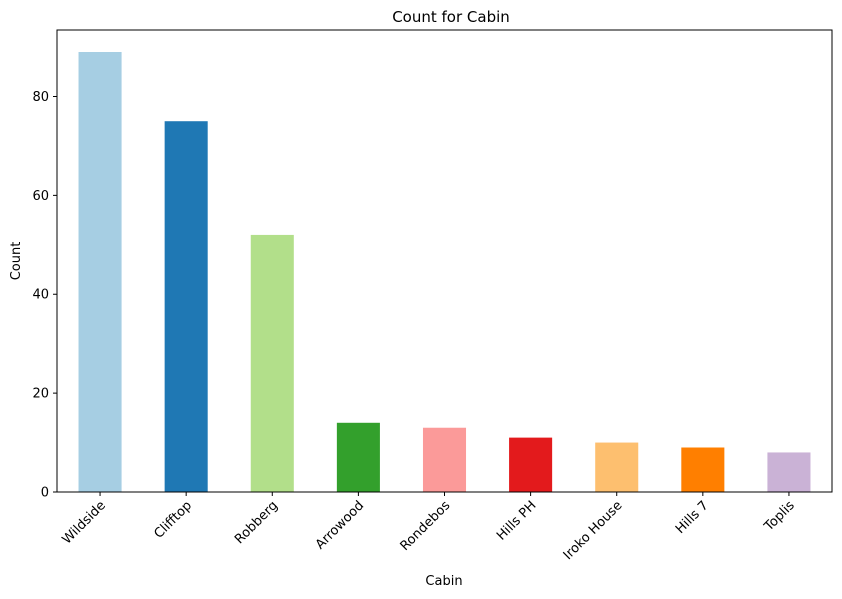 The height and width of the screenshot is (599, 842). I want to click on bar-arrowood, so click(358, 457).